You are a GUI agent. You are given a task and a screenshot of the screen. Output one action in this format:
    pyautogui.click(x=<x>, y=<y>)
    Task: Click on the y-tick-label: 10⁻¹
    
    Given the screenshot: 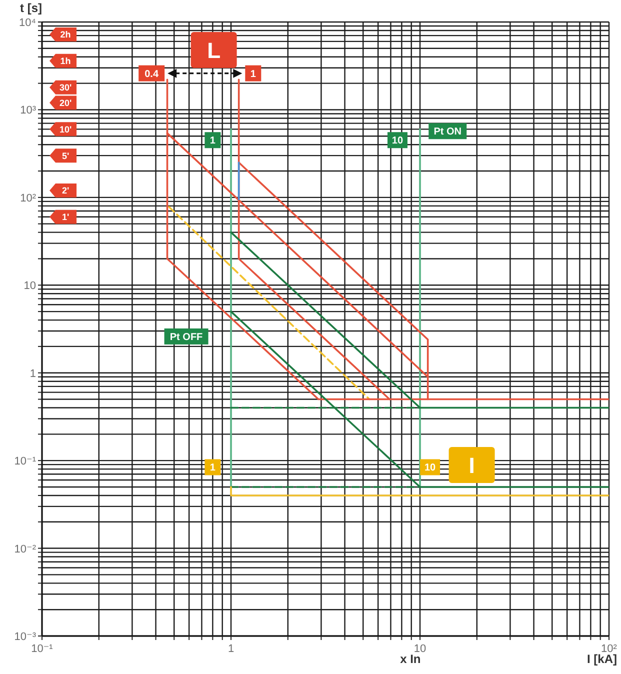 What is the action you would take?
    pyautogui.click(x=25, y=462)
    